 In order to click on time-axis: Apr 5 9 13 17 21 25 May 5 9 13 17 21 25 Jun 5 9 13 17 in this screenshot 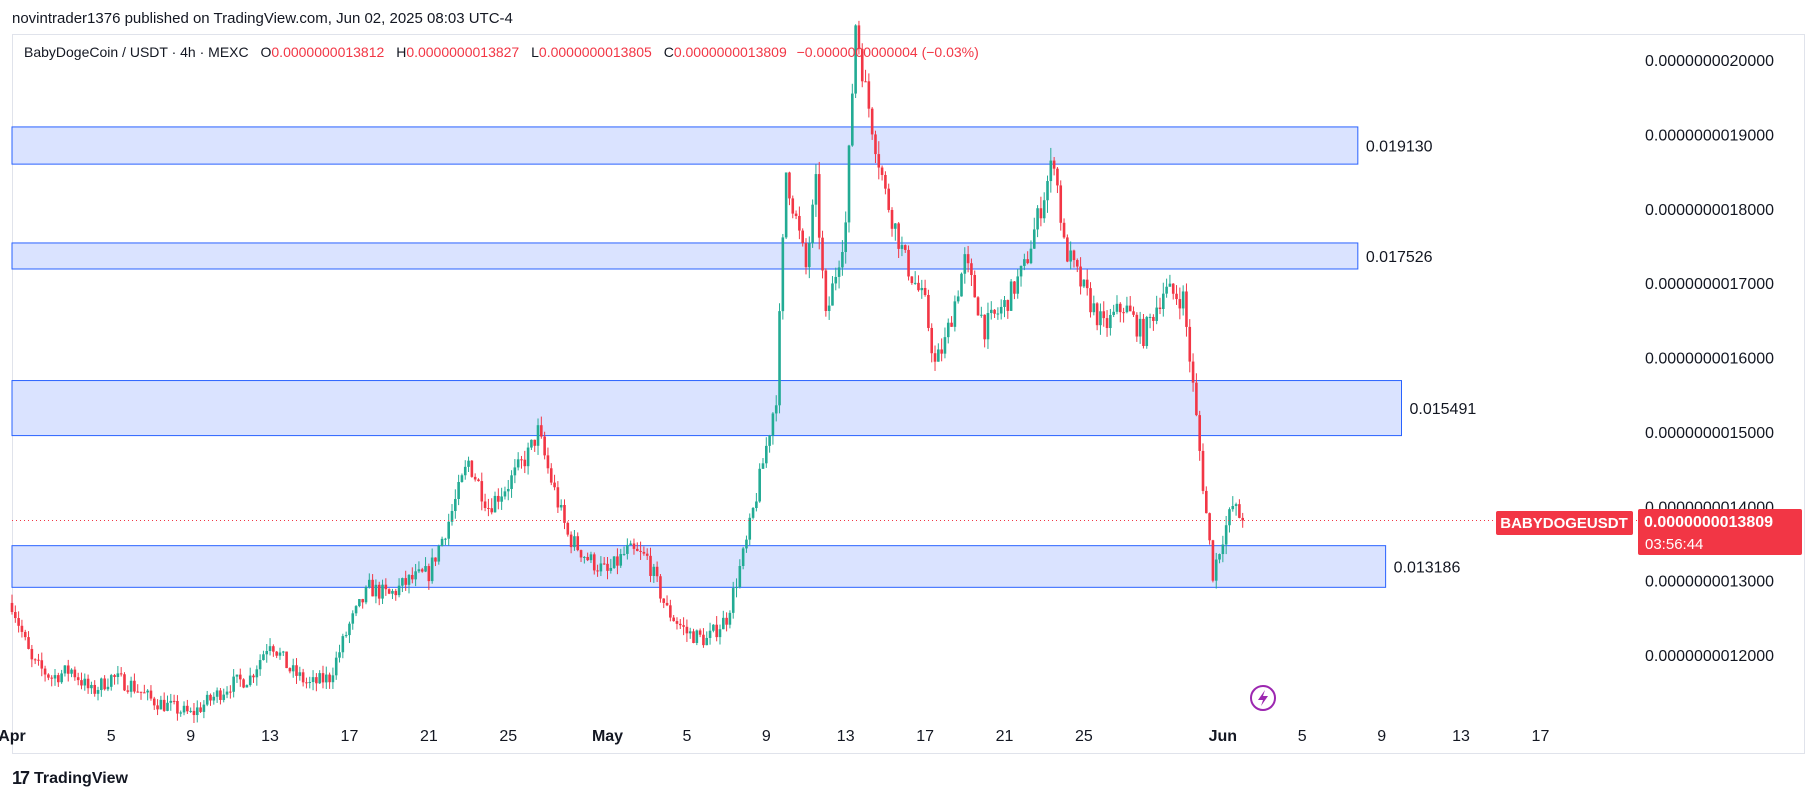, I will do `click(774, 736)`.